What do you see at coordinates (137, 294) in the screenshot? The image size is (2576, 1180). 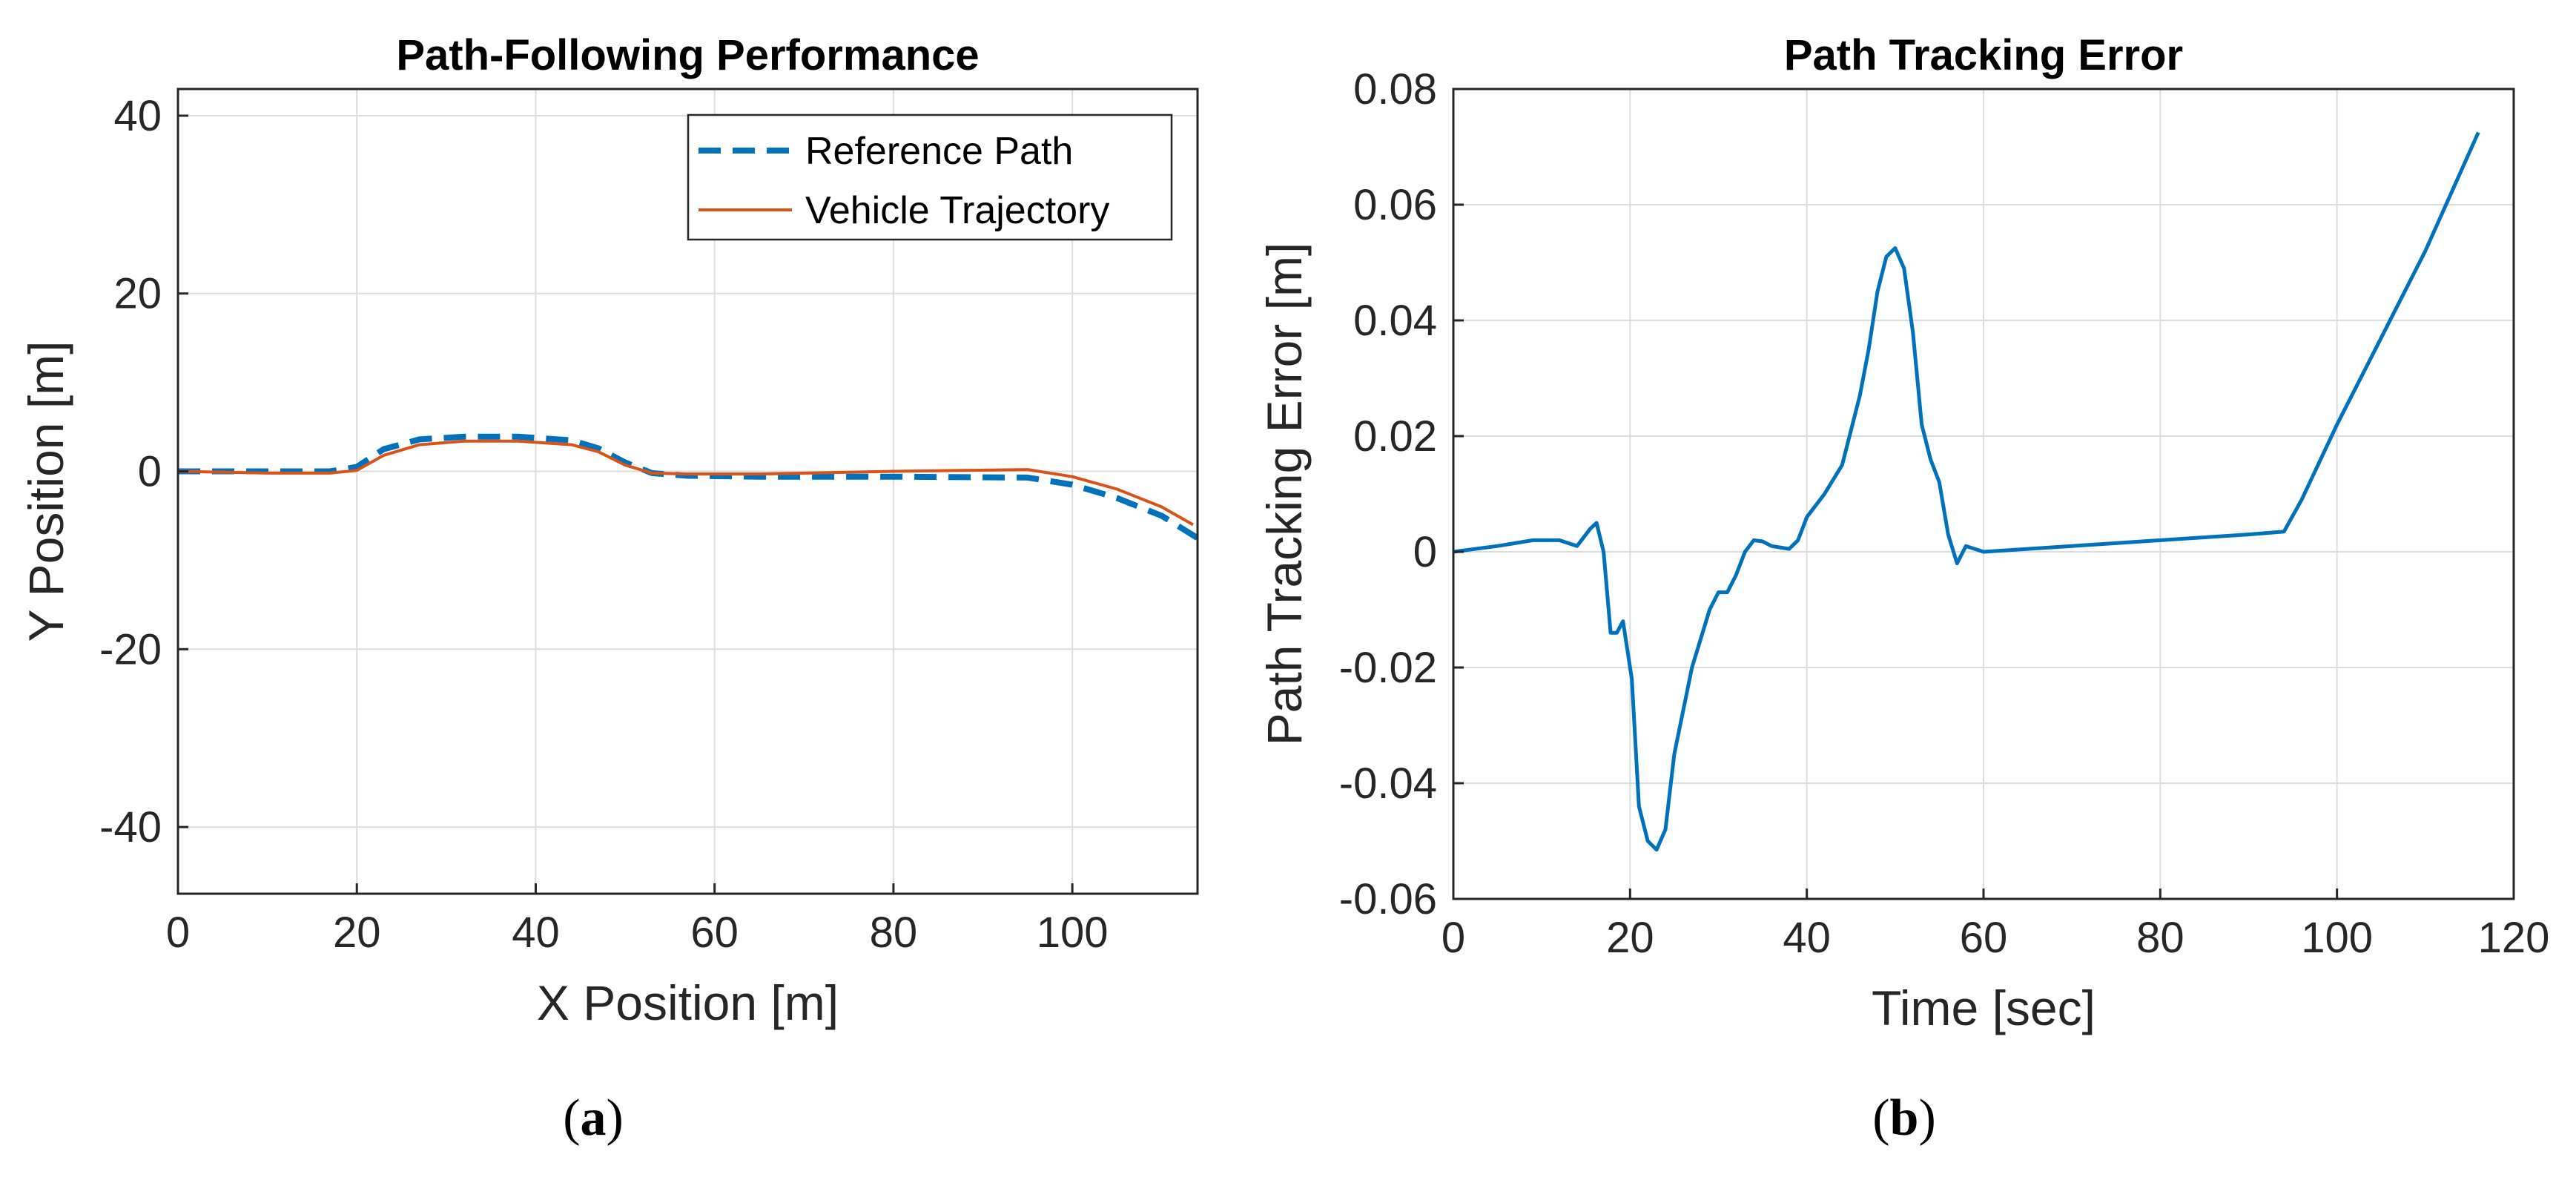 I see `y-tick-label: 20` at bounding box center [137, 294].